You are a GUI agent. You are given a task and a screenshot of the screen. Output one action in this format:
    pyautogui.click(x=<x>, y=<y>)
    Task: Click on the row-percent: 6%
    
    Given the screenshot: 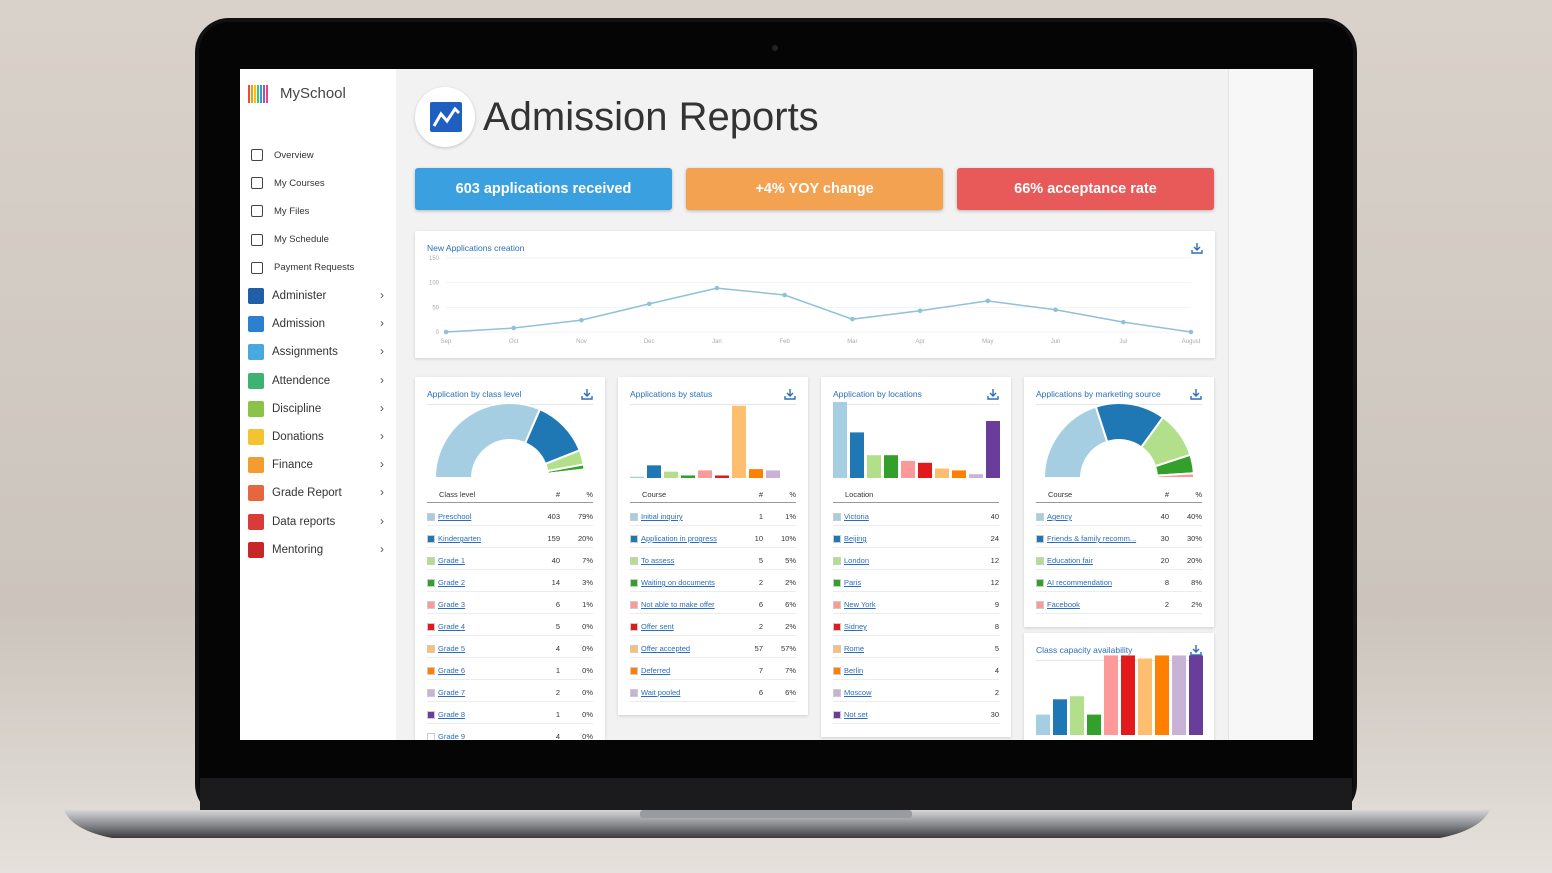 What is the action you would take?
    pyautogui.click(x=790, y=692)
    